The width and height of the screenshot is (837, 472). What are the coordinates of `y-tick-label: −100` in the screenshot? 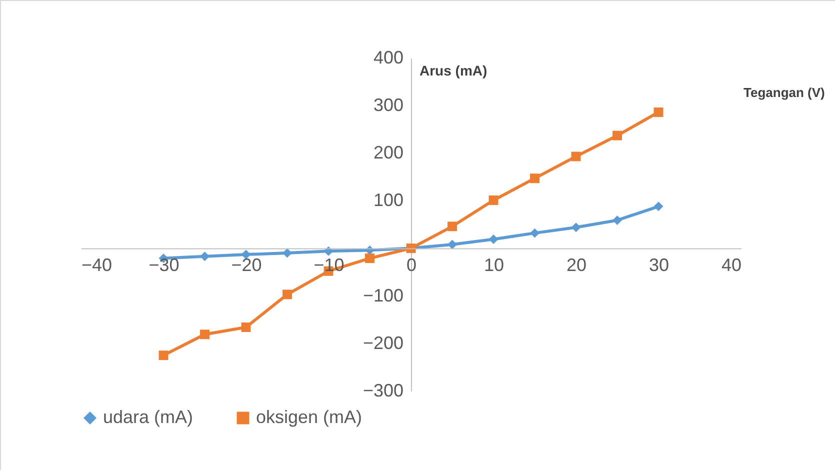 It's located at (383, 295).